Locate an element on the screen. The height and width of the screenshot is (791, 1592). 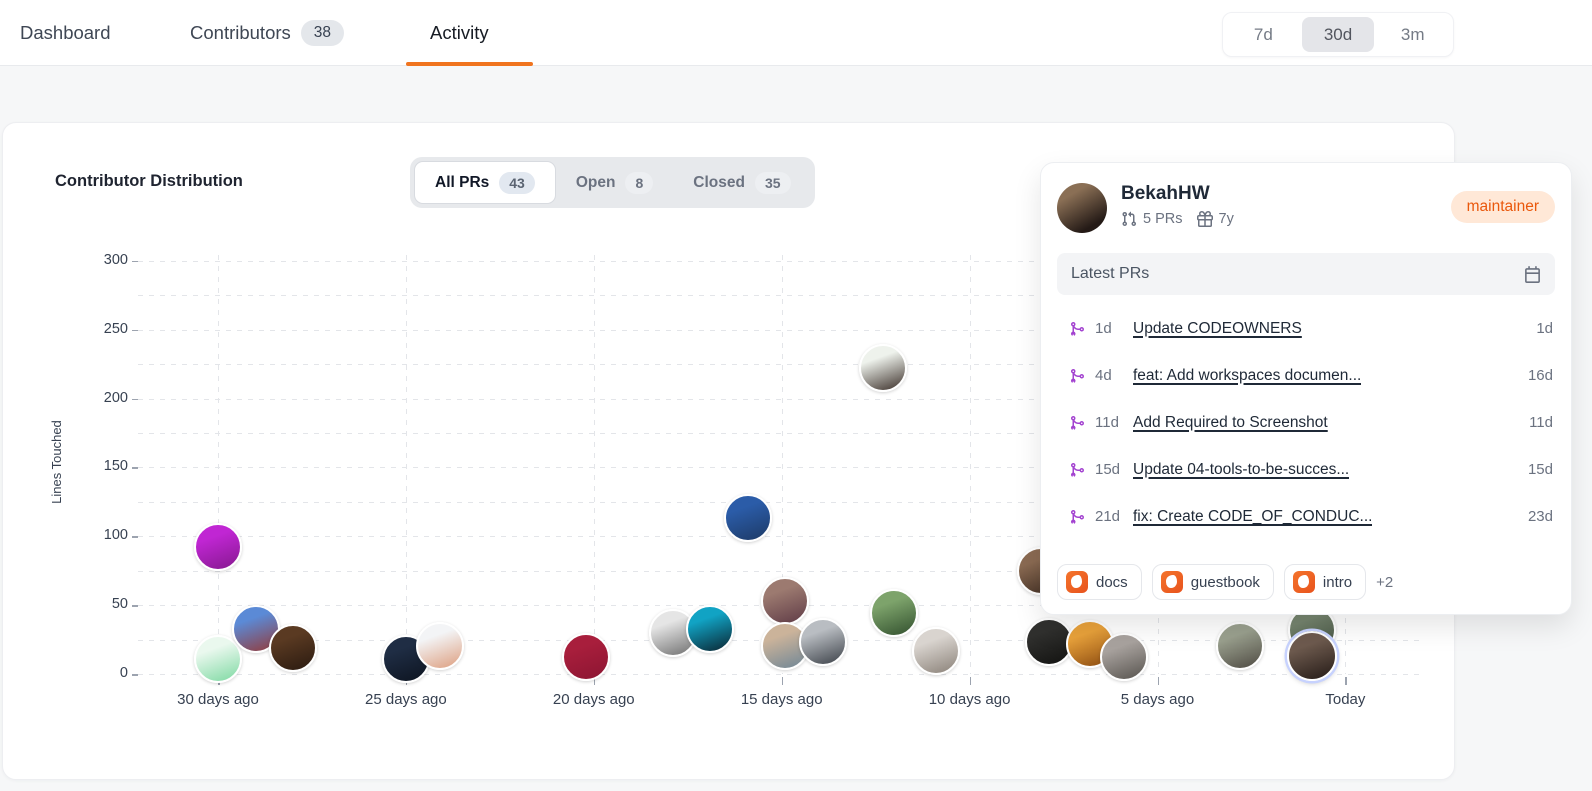
contributors-count-badge: 38 is located at coordinates (322, 33).